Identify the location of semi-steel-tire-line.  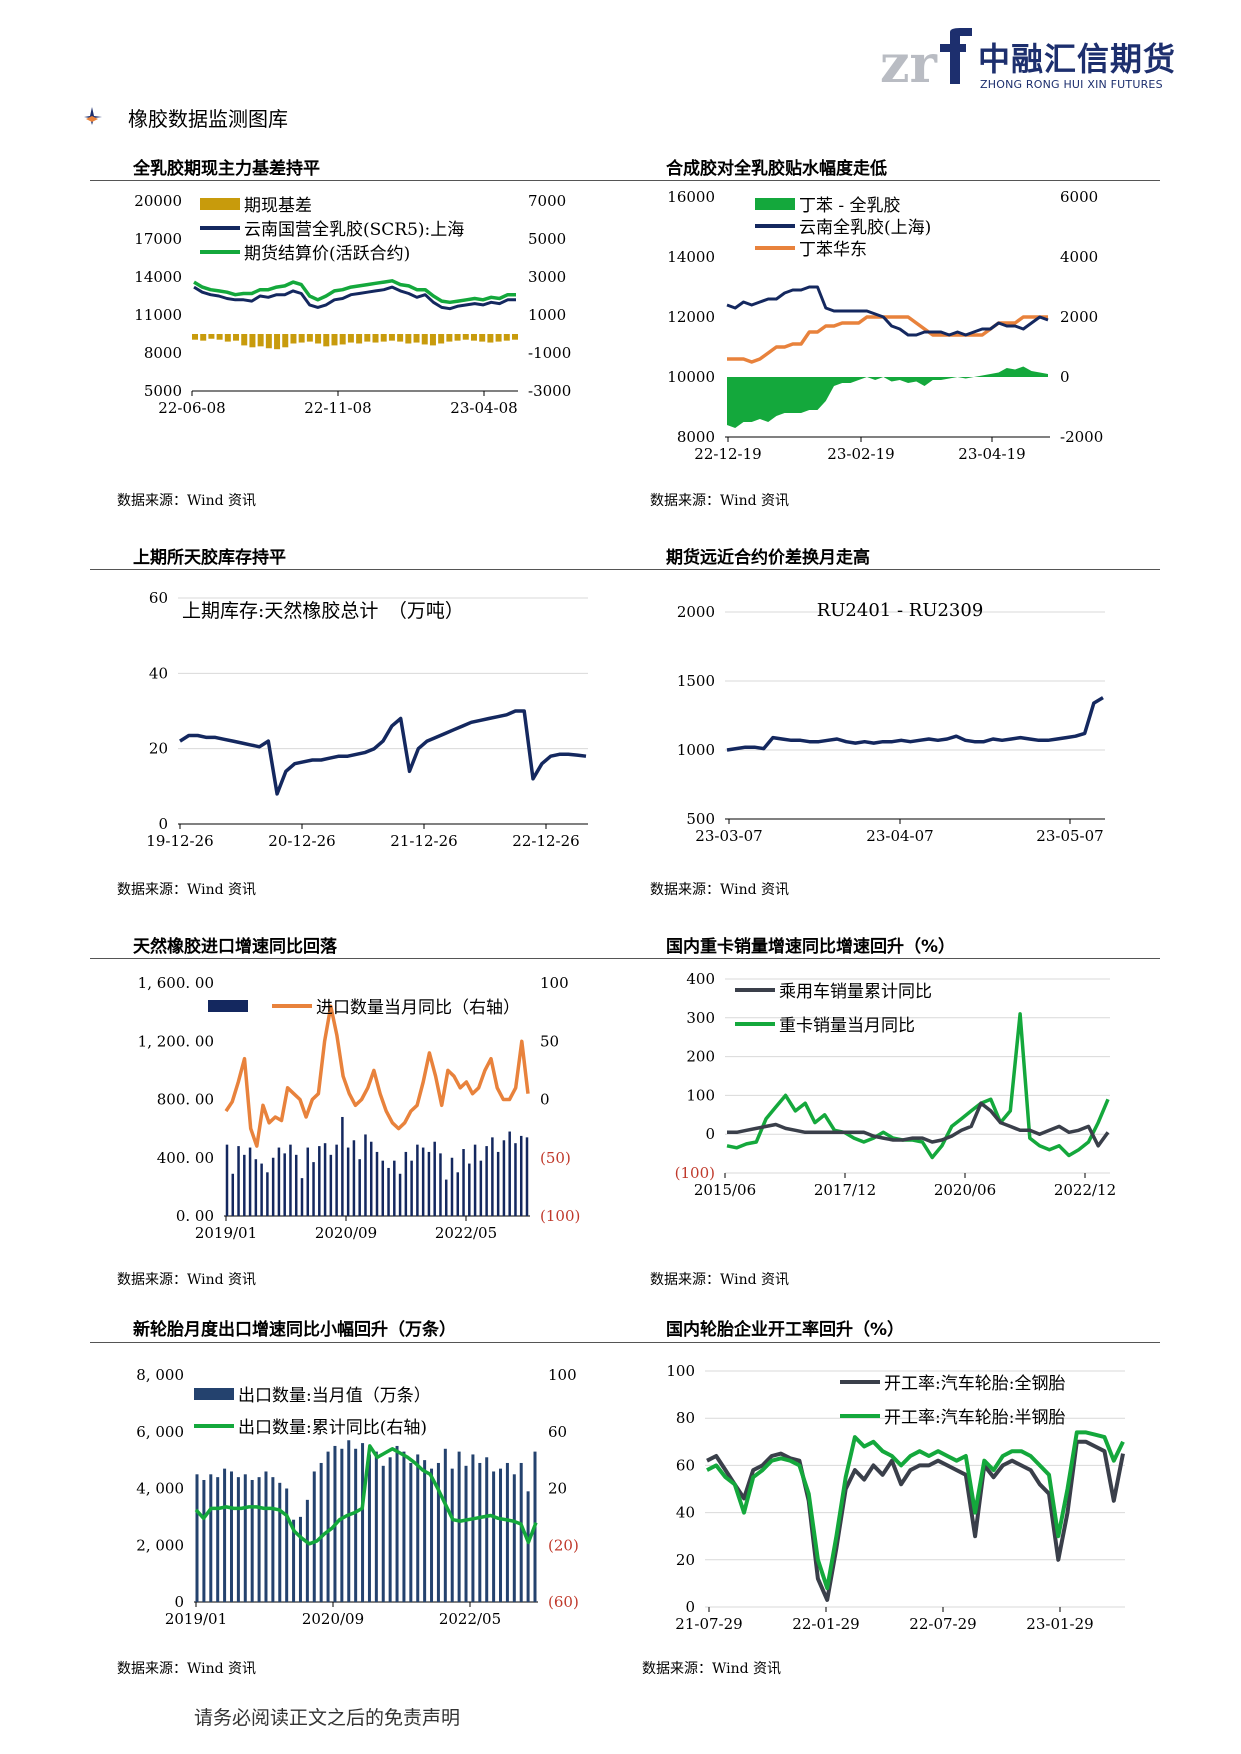
(915, 1510).